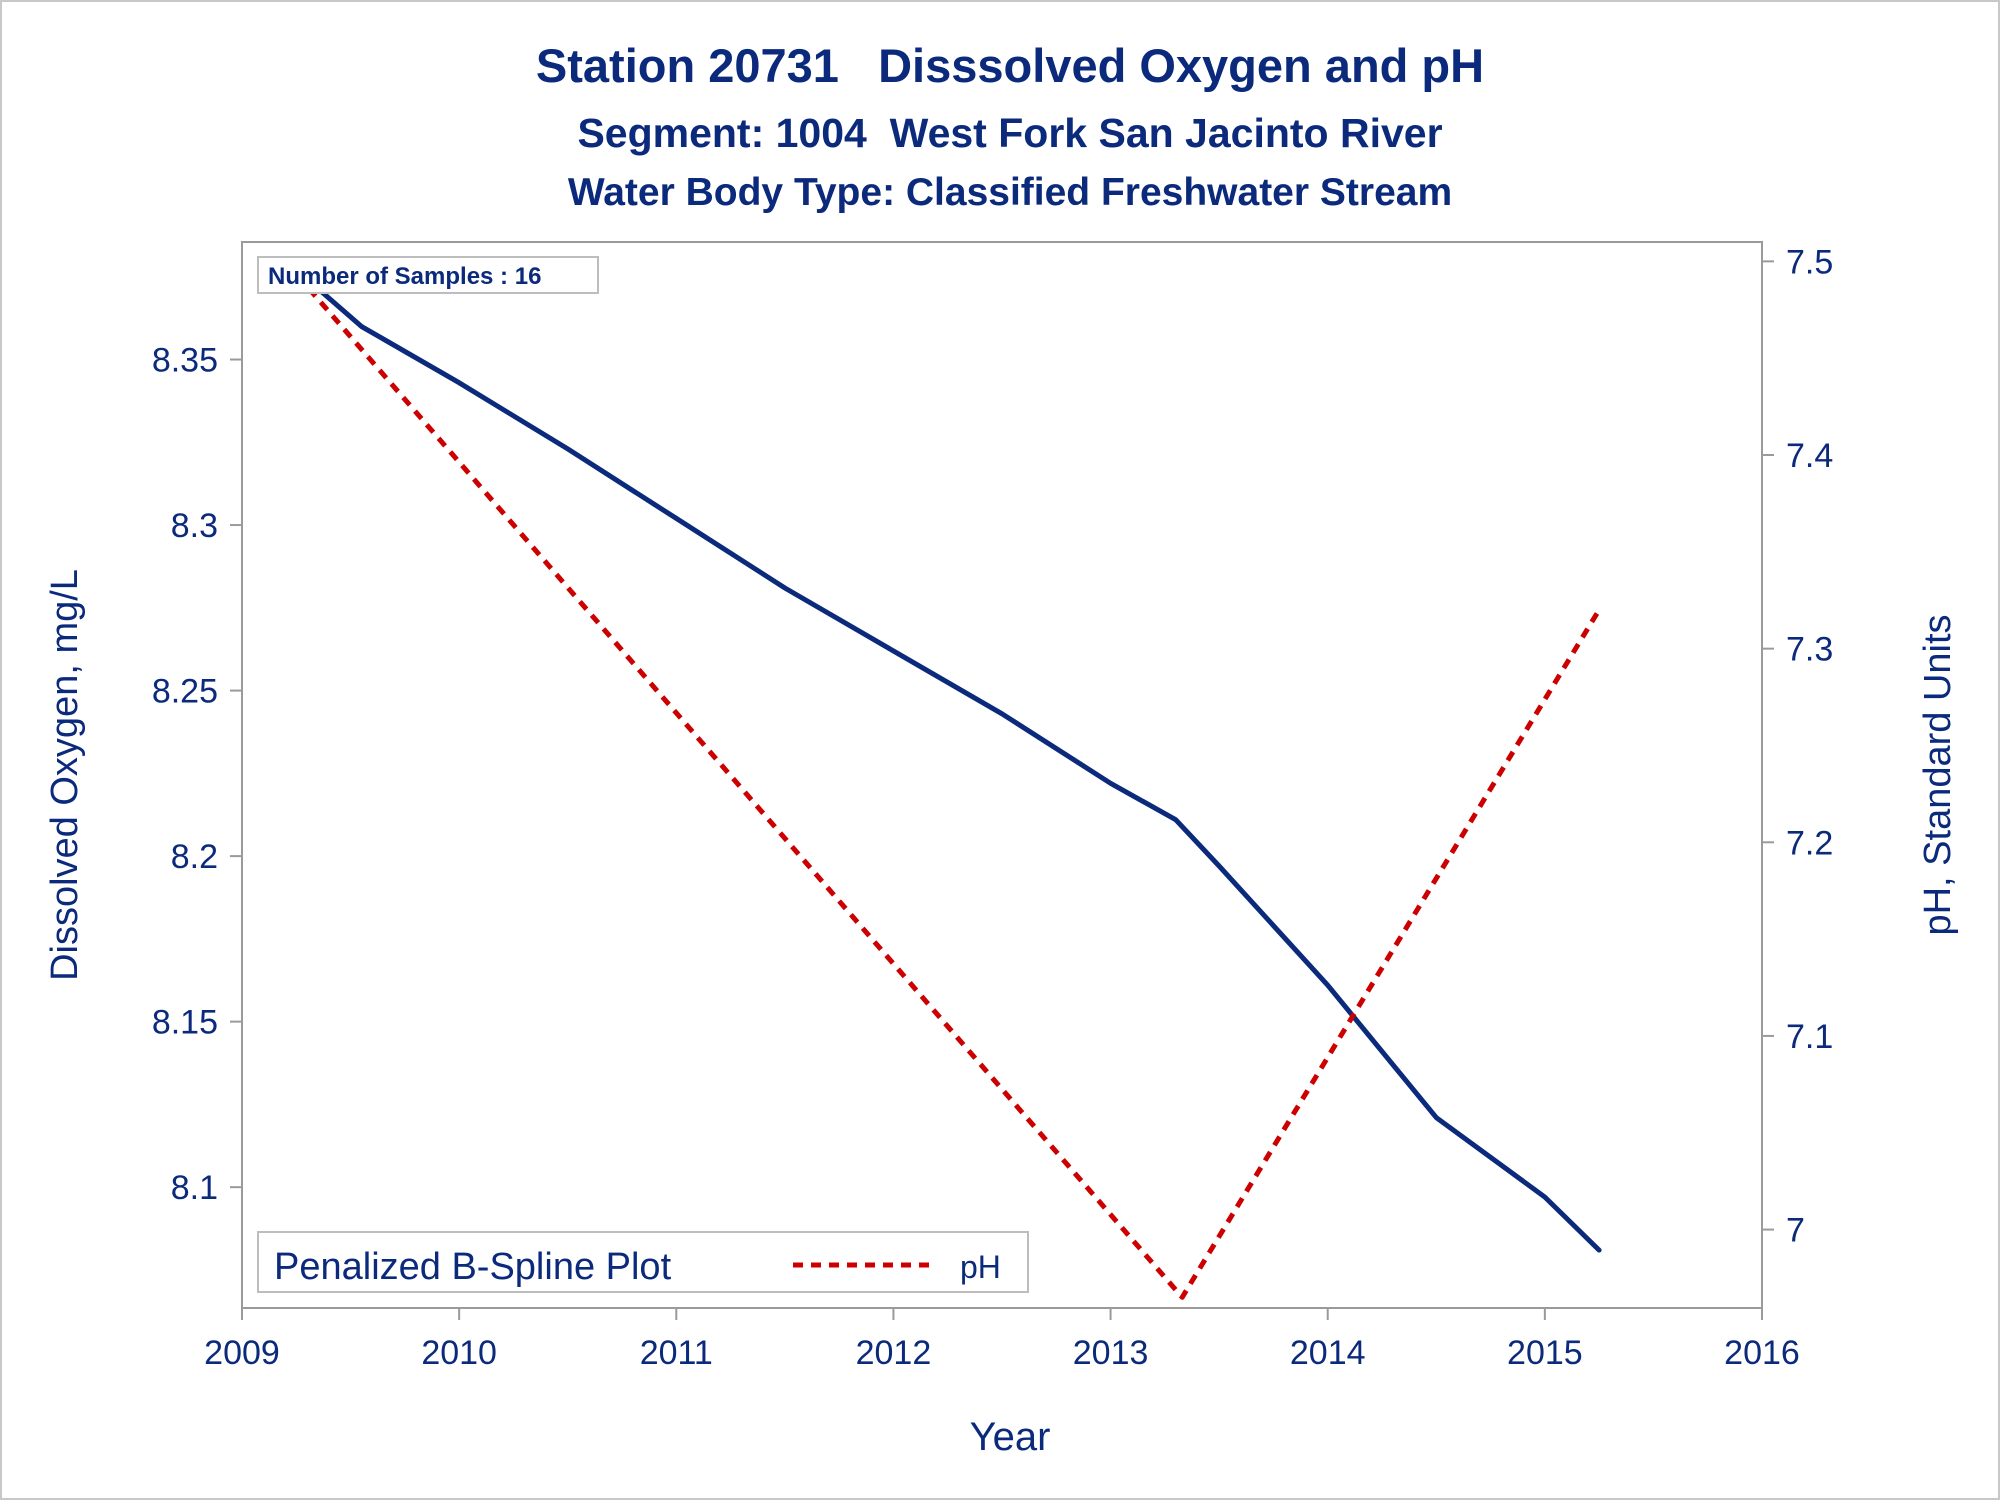  I want to click on x-axis-label: Year, so click(1010, 1437).